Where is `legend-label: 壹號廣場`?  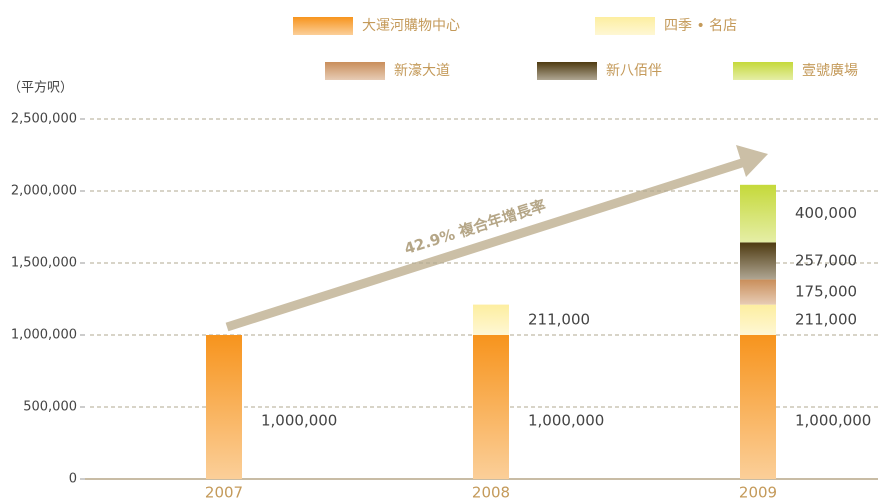 legend-label: 壹號廣場 is located at coordinates (830, 70).